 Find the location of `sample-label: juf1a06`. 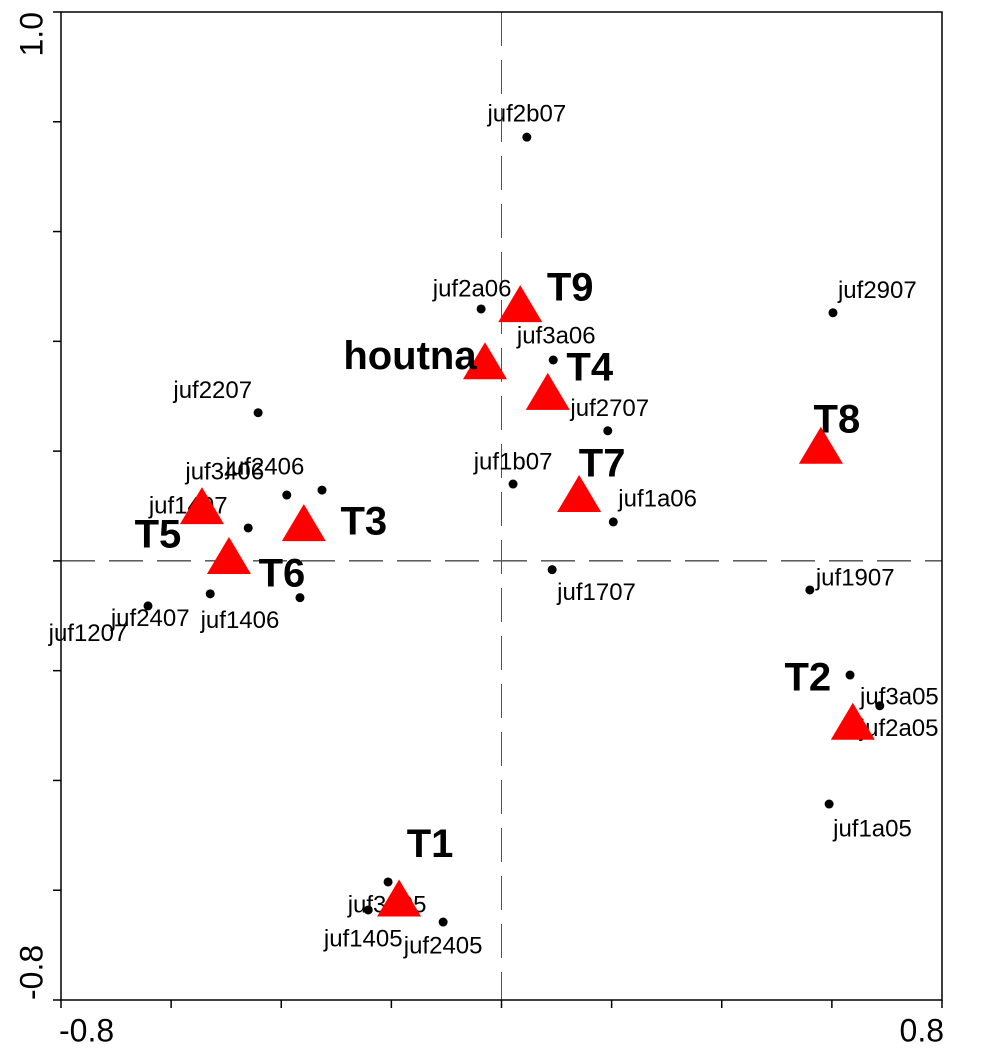

sample-label: juf1a06 is located at coordinates (657, 498).